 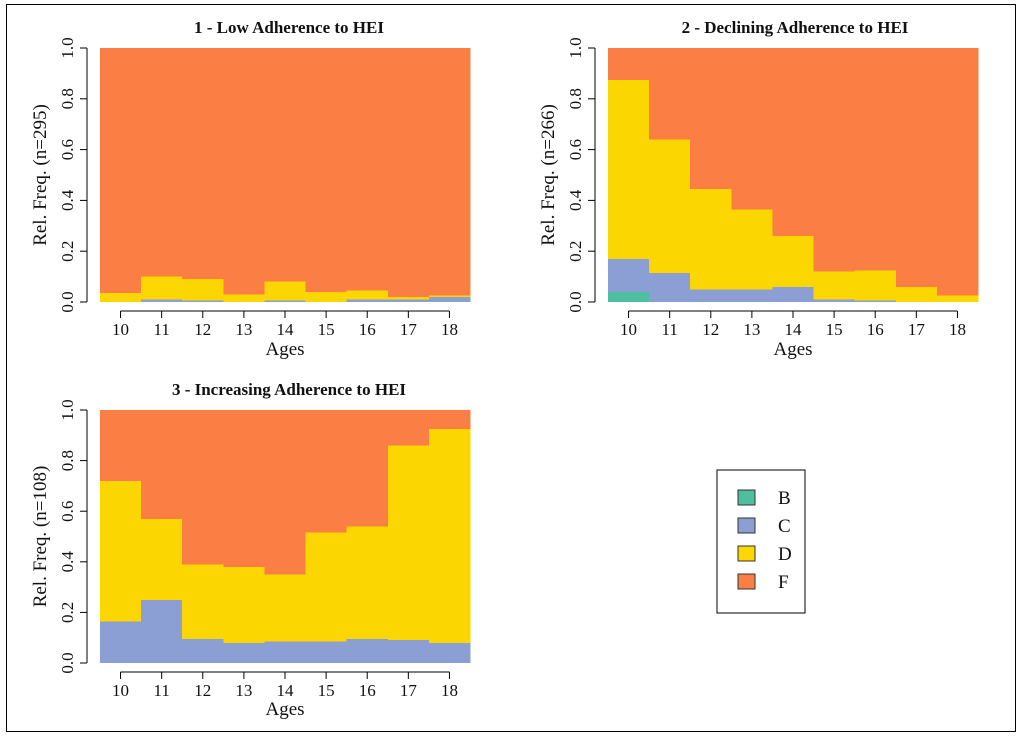 What do you see at coordinates (59, 536) in the screenshot?
I see `y-axis: 0.0 0.2 0.4 0.6 0.8 1.0 Rel. Freq. (n=108)` at bounding box center [59, 536].